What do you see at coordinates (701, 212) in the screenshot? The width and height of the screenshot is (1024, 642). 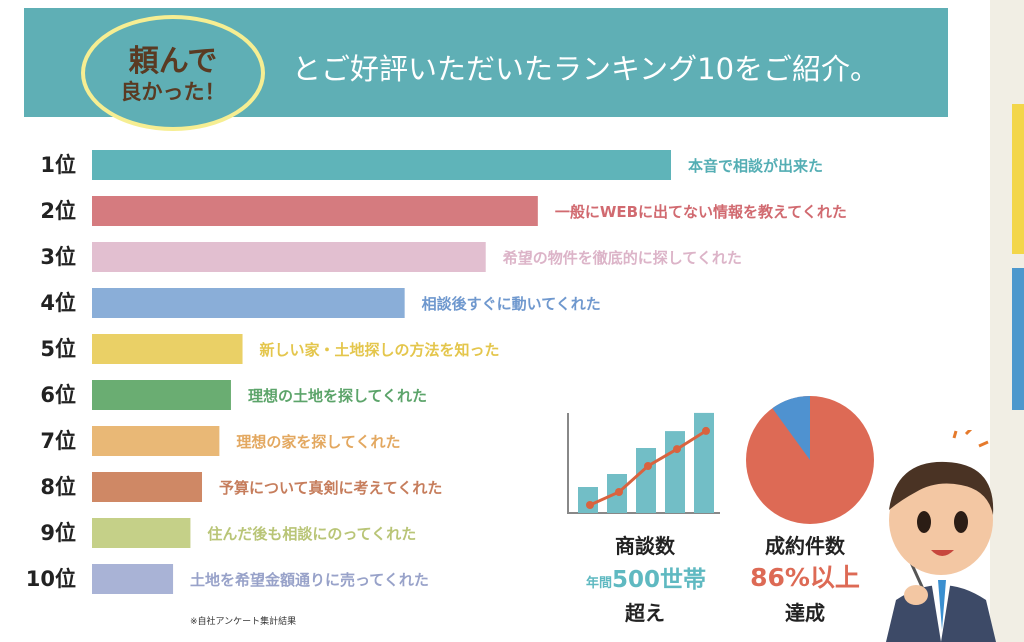 I see `bar-label: 一般にWEBに出てない情報を教えてくれた` at bounding box center [701, 212].